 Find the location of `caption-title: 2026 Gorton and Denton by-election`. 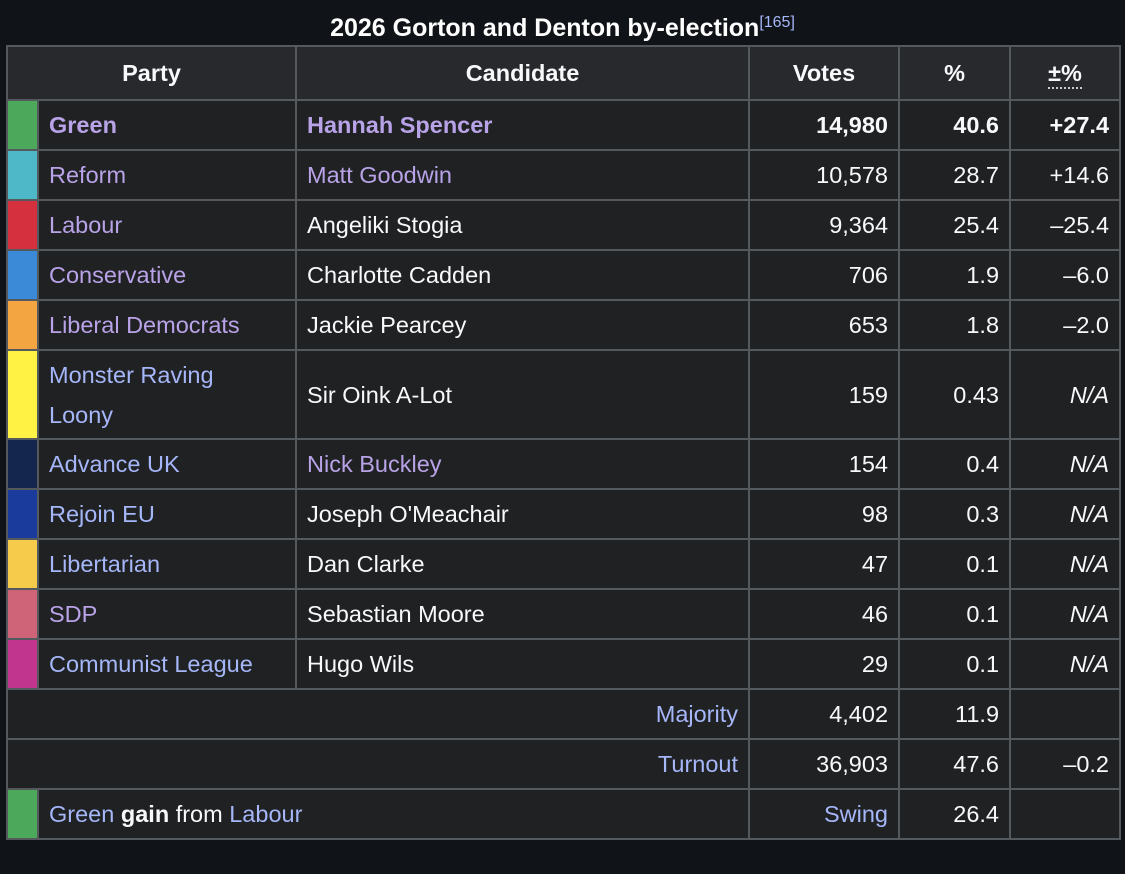

caption-title: 2026 Gorton and Denton by-election is located at coordinates (545, 28).